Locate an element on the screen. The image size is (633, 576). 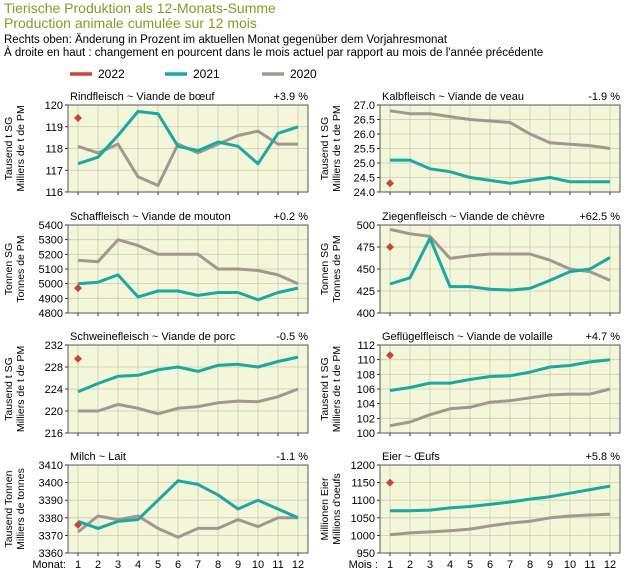
panel8-frame is located at coordinates (500, 509).